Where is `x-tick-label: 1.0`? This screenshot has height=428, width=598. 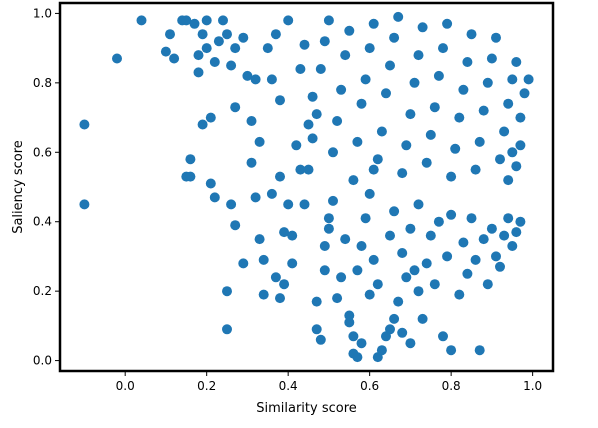
x-tick-label: 1.0 is located at coordinates (532, 386).